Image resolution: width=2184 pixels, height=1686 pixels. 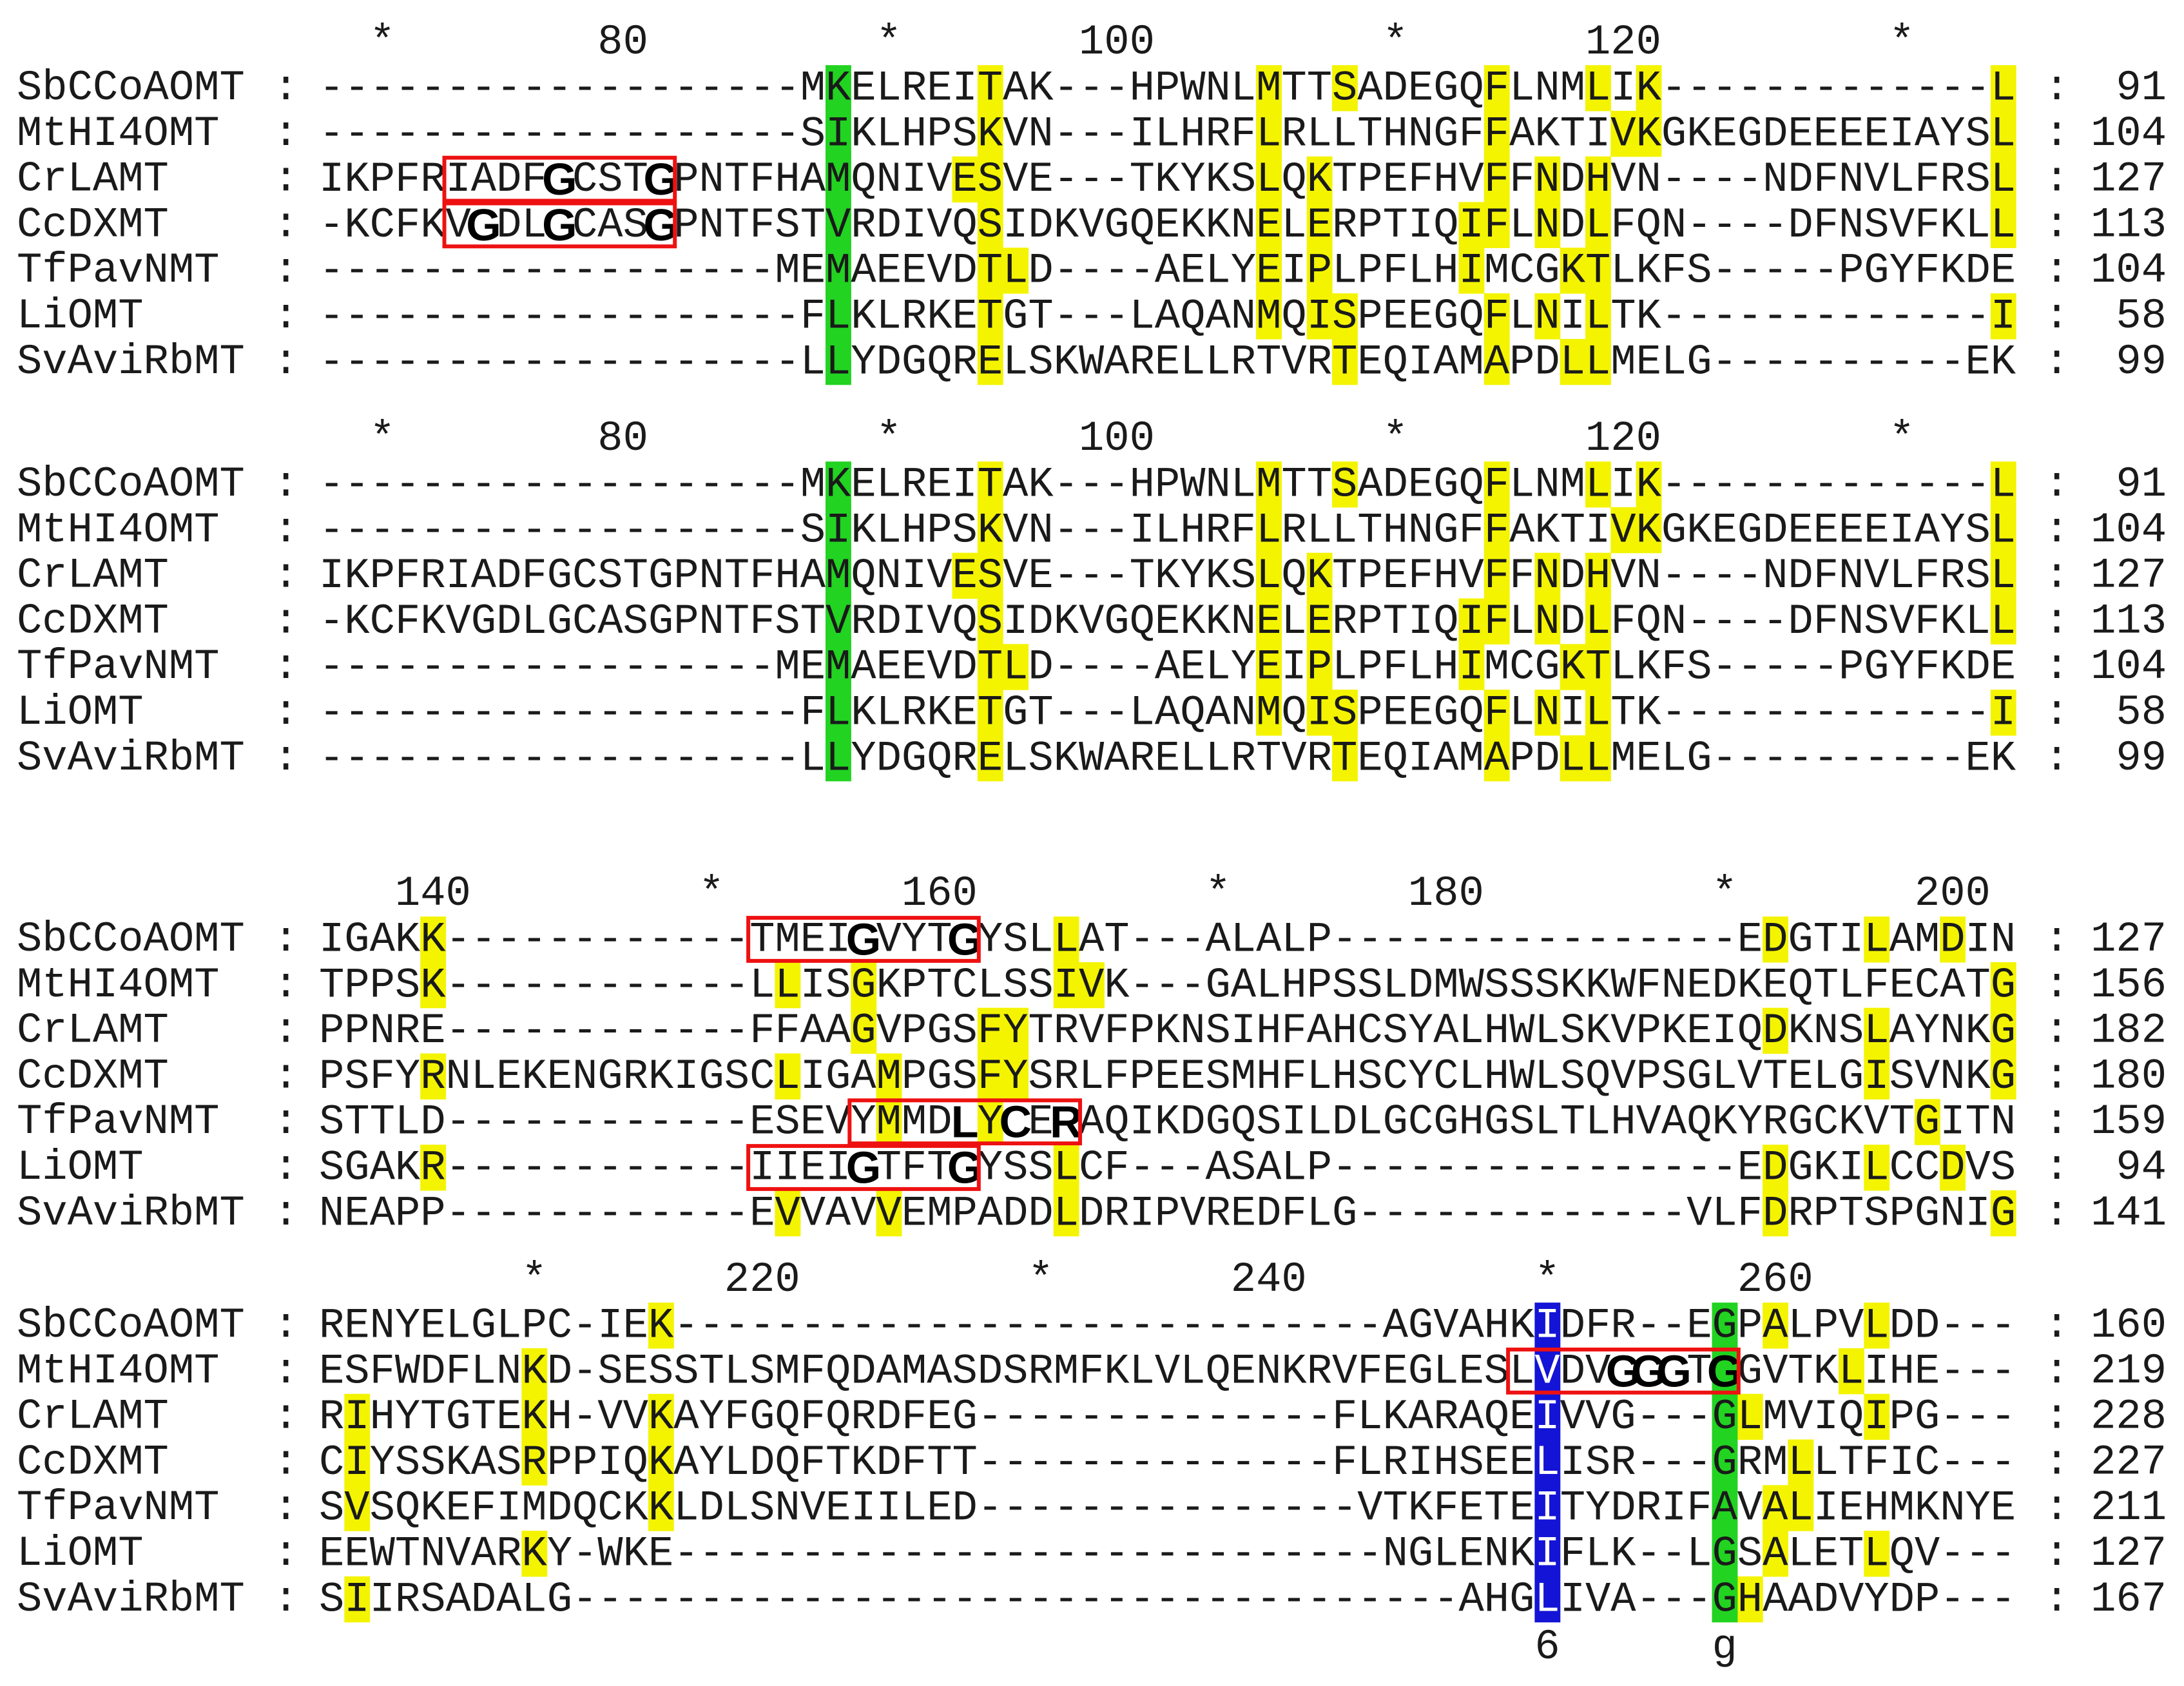 What do you see at coordinates (2141, 362) in the screenshot?
I see `residue-count: 99` at bounding box center [2141, 362].